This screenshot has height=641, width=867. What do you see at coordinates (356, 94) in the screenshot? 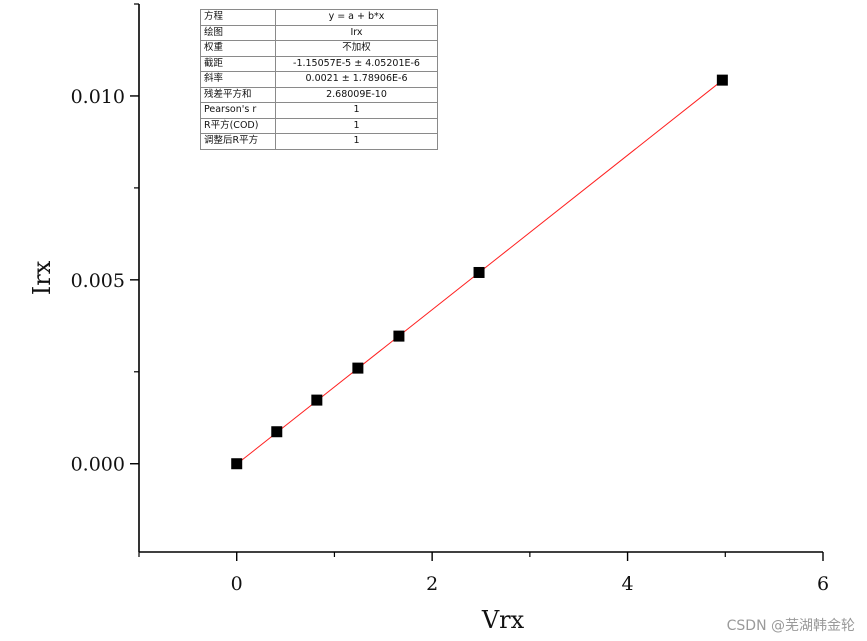
I see `table-value: 2.68009E-10` at bounding box center [356, 94].